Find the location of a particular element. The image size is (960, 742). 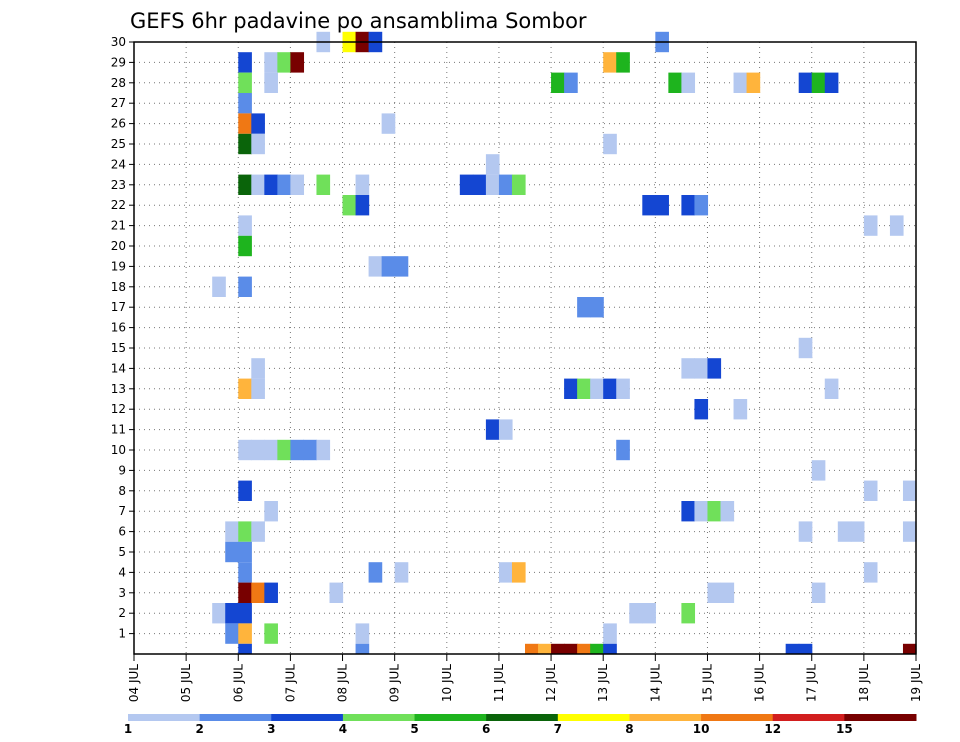

colorbar-label: 7 is located at coordinates (558, 729).